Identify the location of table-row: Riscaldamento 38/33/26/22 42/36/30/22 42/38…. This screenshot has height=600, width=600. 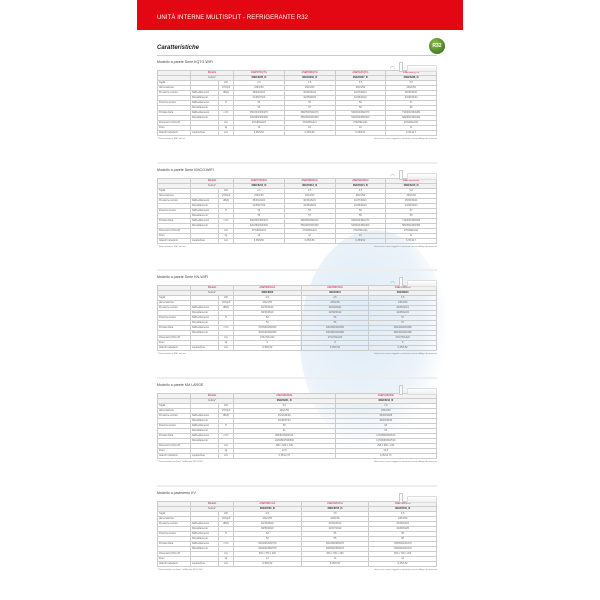
(297, 313).